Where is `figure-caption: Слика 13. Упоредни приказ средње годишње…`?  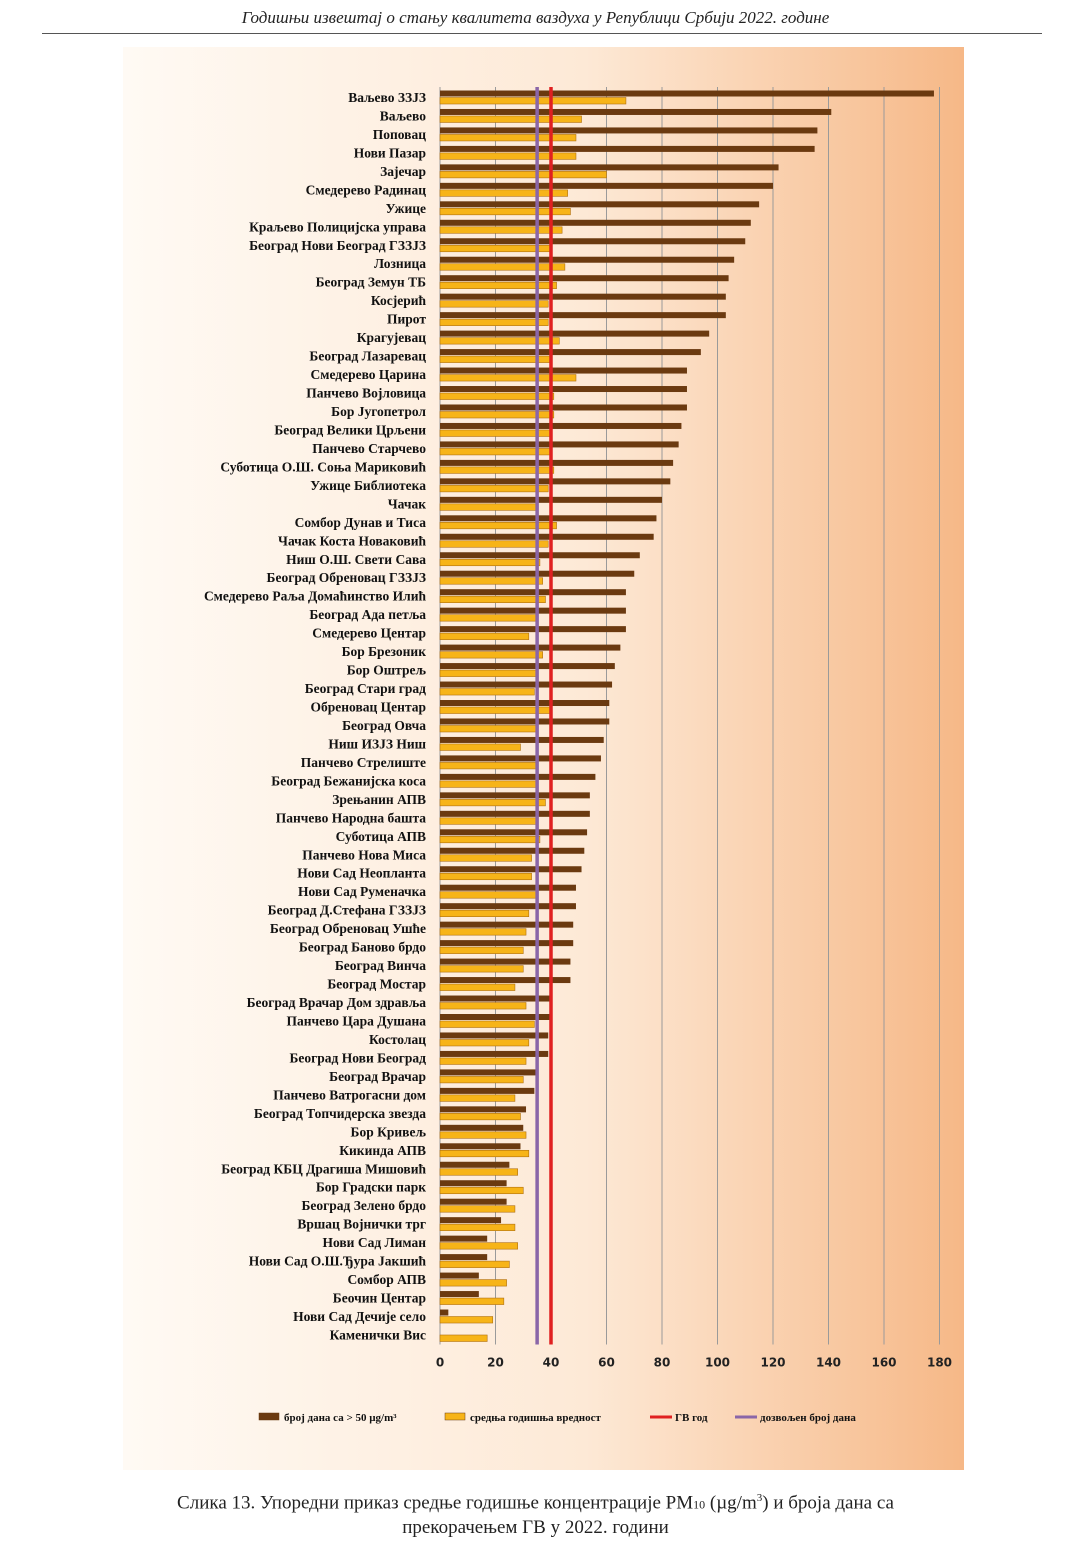
figure-caption: Слика 13. Упоредни приказ средње годишње… is located at coordinates (535, 1513).